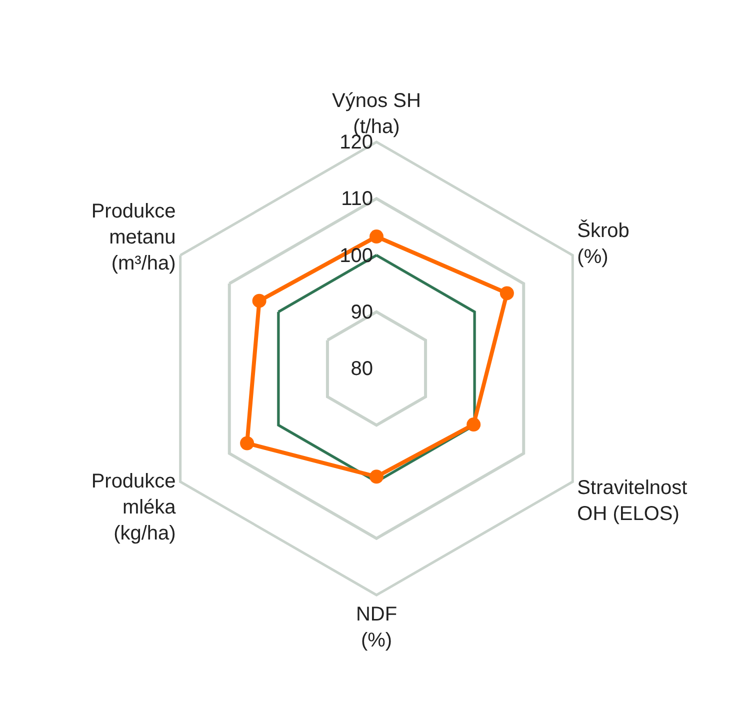  I want to click on y-tick-label: 110, so click(357, 199).